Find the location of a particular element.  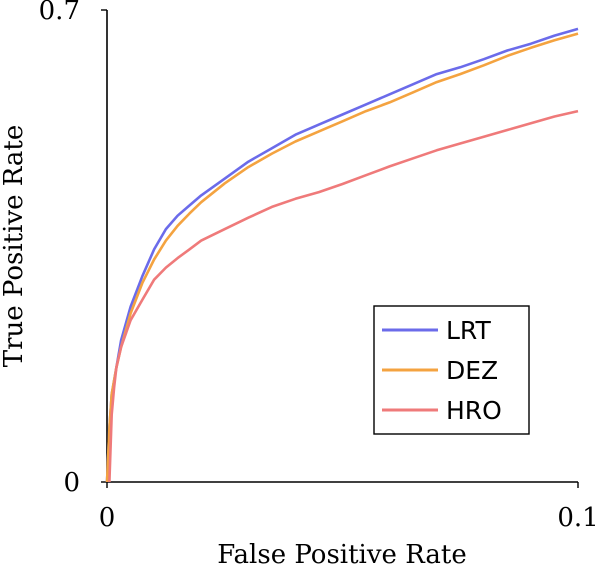

legend: LRT DEZ HRO is located at coordinates (451, 370).